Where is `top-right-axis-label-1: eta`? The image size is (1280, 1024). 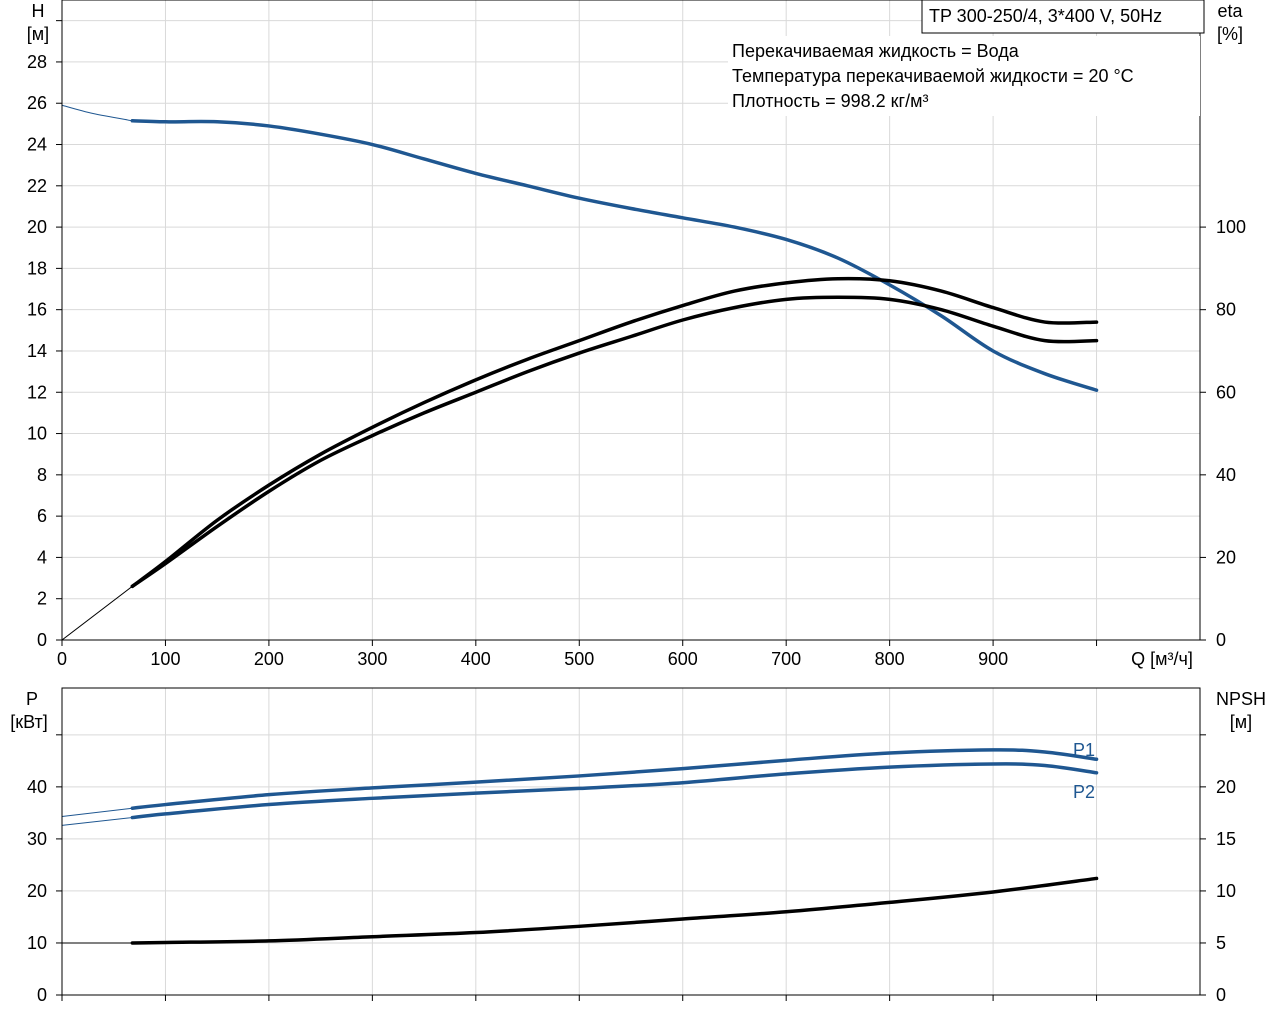 top-right-axis-label-1: eta is located at coordinates (1230, 11).